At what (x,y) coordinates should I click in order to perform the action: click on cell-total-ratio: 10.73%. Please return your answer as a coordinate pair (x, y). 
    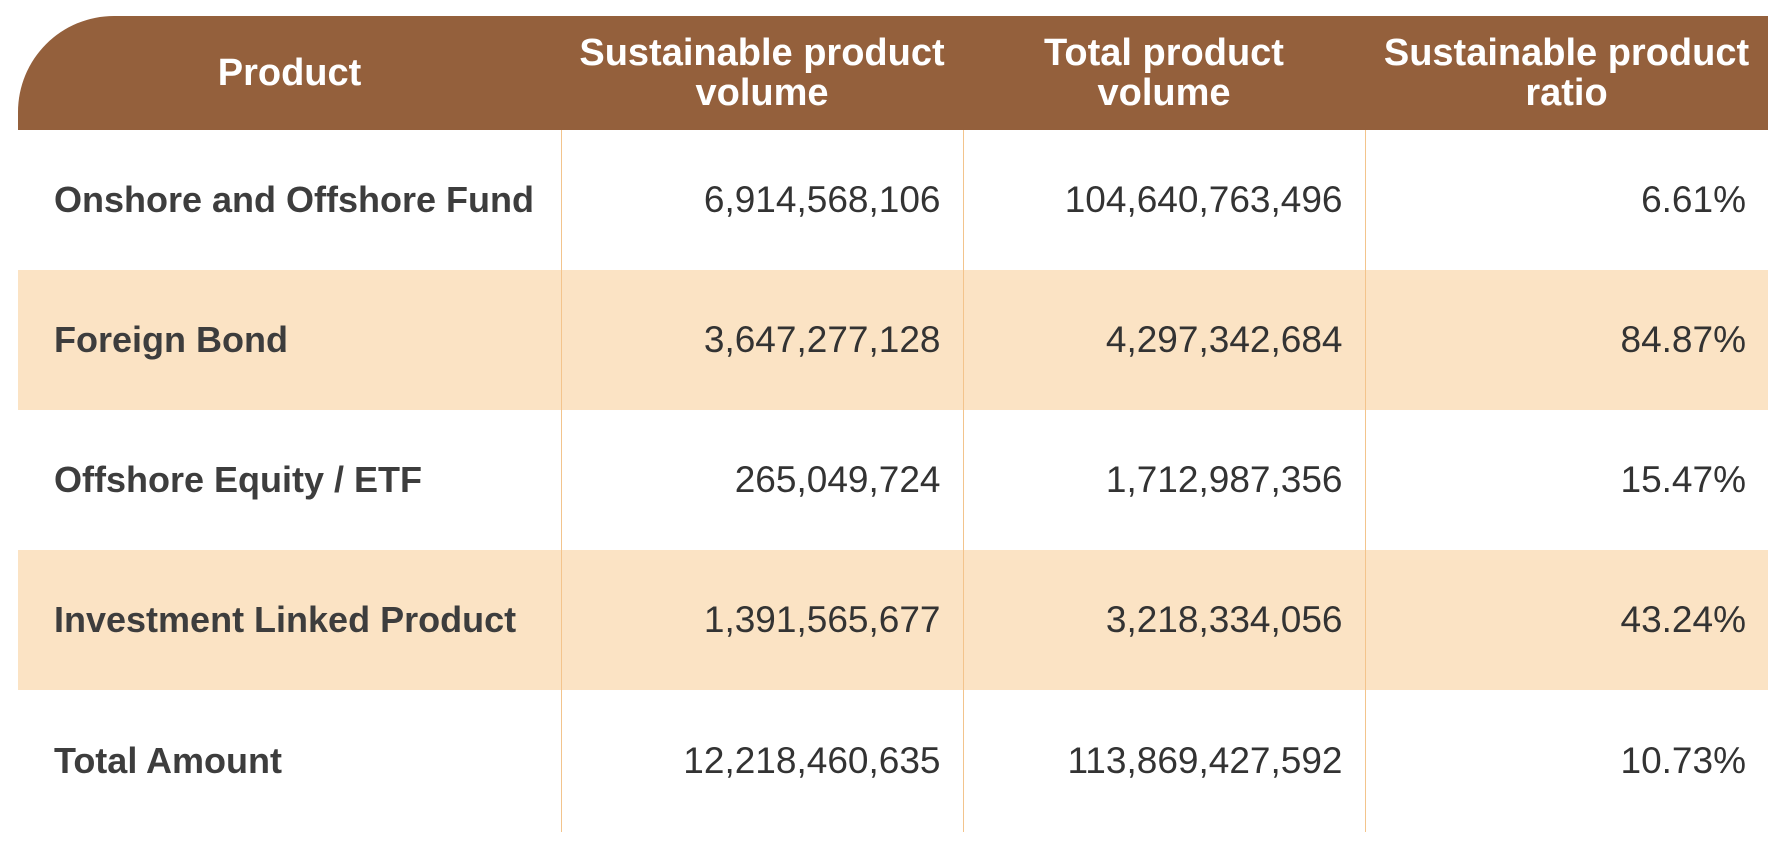
    Looking at the image, I should click on (1566, 761).